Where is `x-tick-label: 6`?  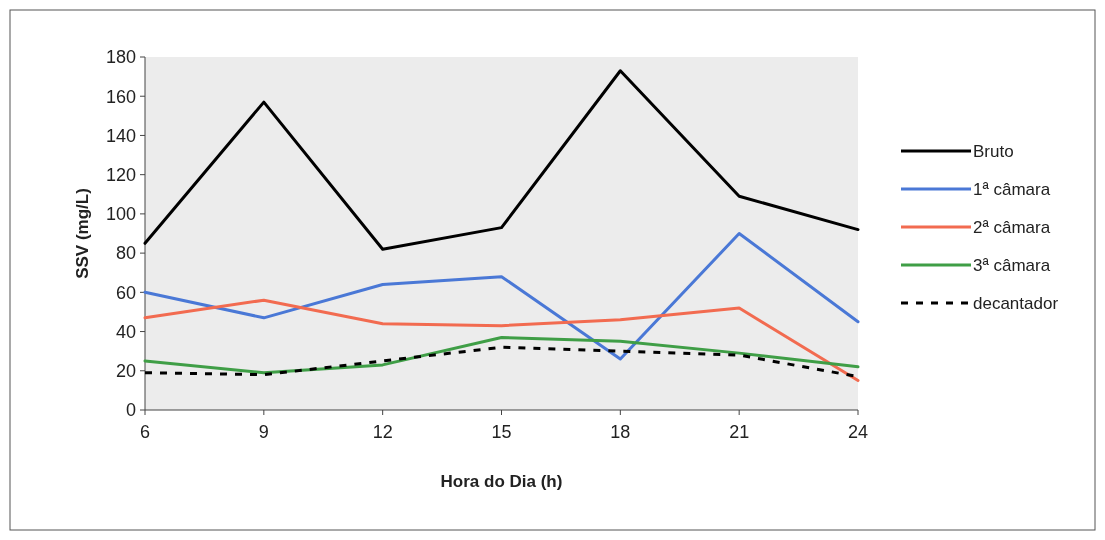 x-tick-label: 6 is located at coordinates (145, 432).